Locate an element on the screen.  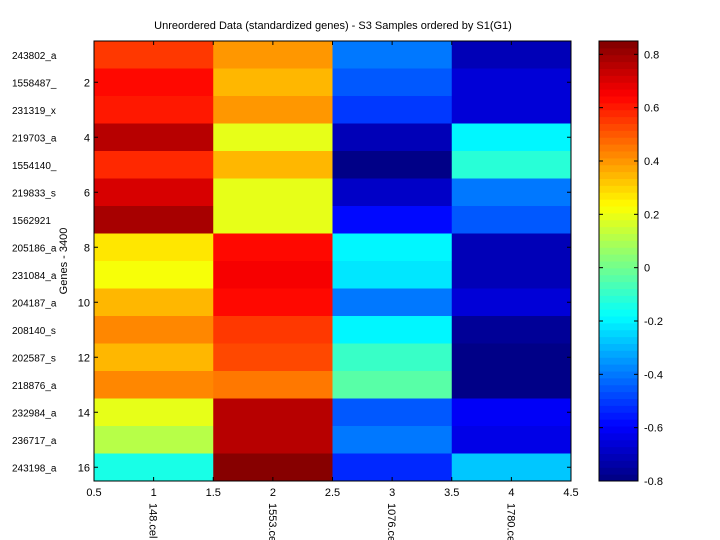
colorbar-tick-label: -0.4 is located at coordinates (653, 375).